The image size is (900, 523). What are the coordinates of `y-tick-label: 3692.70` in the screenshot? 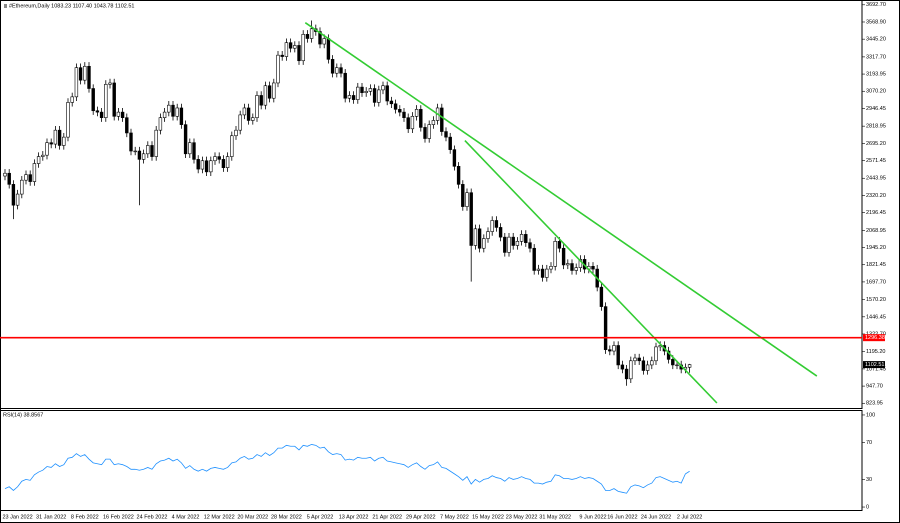 It's located at (876, 5).